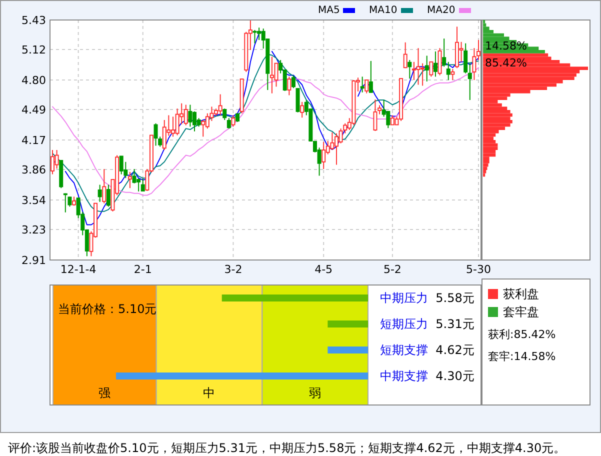 The width and height of the screenshot is (601, 456). I want to click on x-tick-label: 5-30, so click(478, 269).